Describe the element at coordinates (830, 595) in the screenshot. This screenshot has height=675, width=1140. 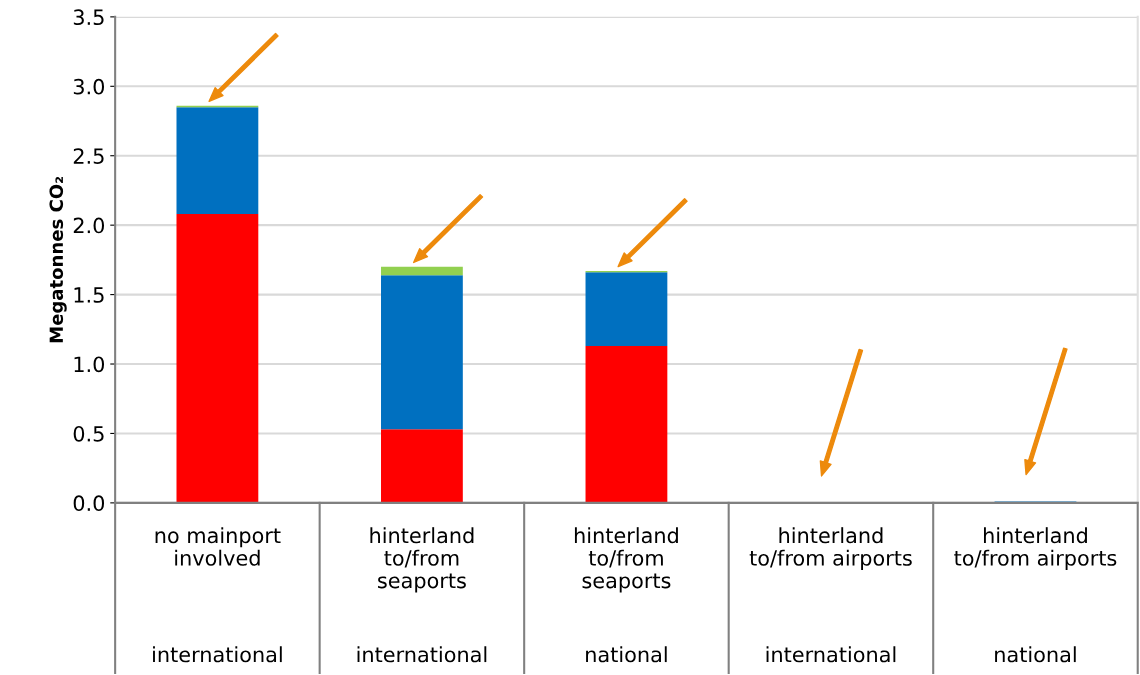
I see `category-label: hinterland to/from airports international` at that location.